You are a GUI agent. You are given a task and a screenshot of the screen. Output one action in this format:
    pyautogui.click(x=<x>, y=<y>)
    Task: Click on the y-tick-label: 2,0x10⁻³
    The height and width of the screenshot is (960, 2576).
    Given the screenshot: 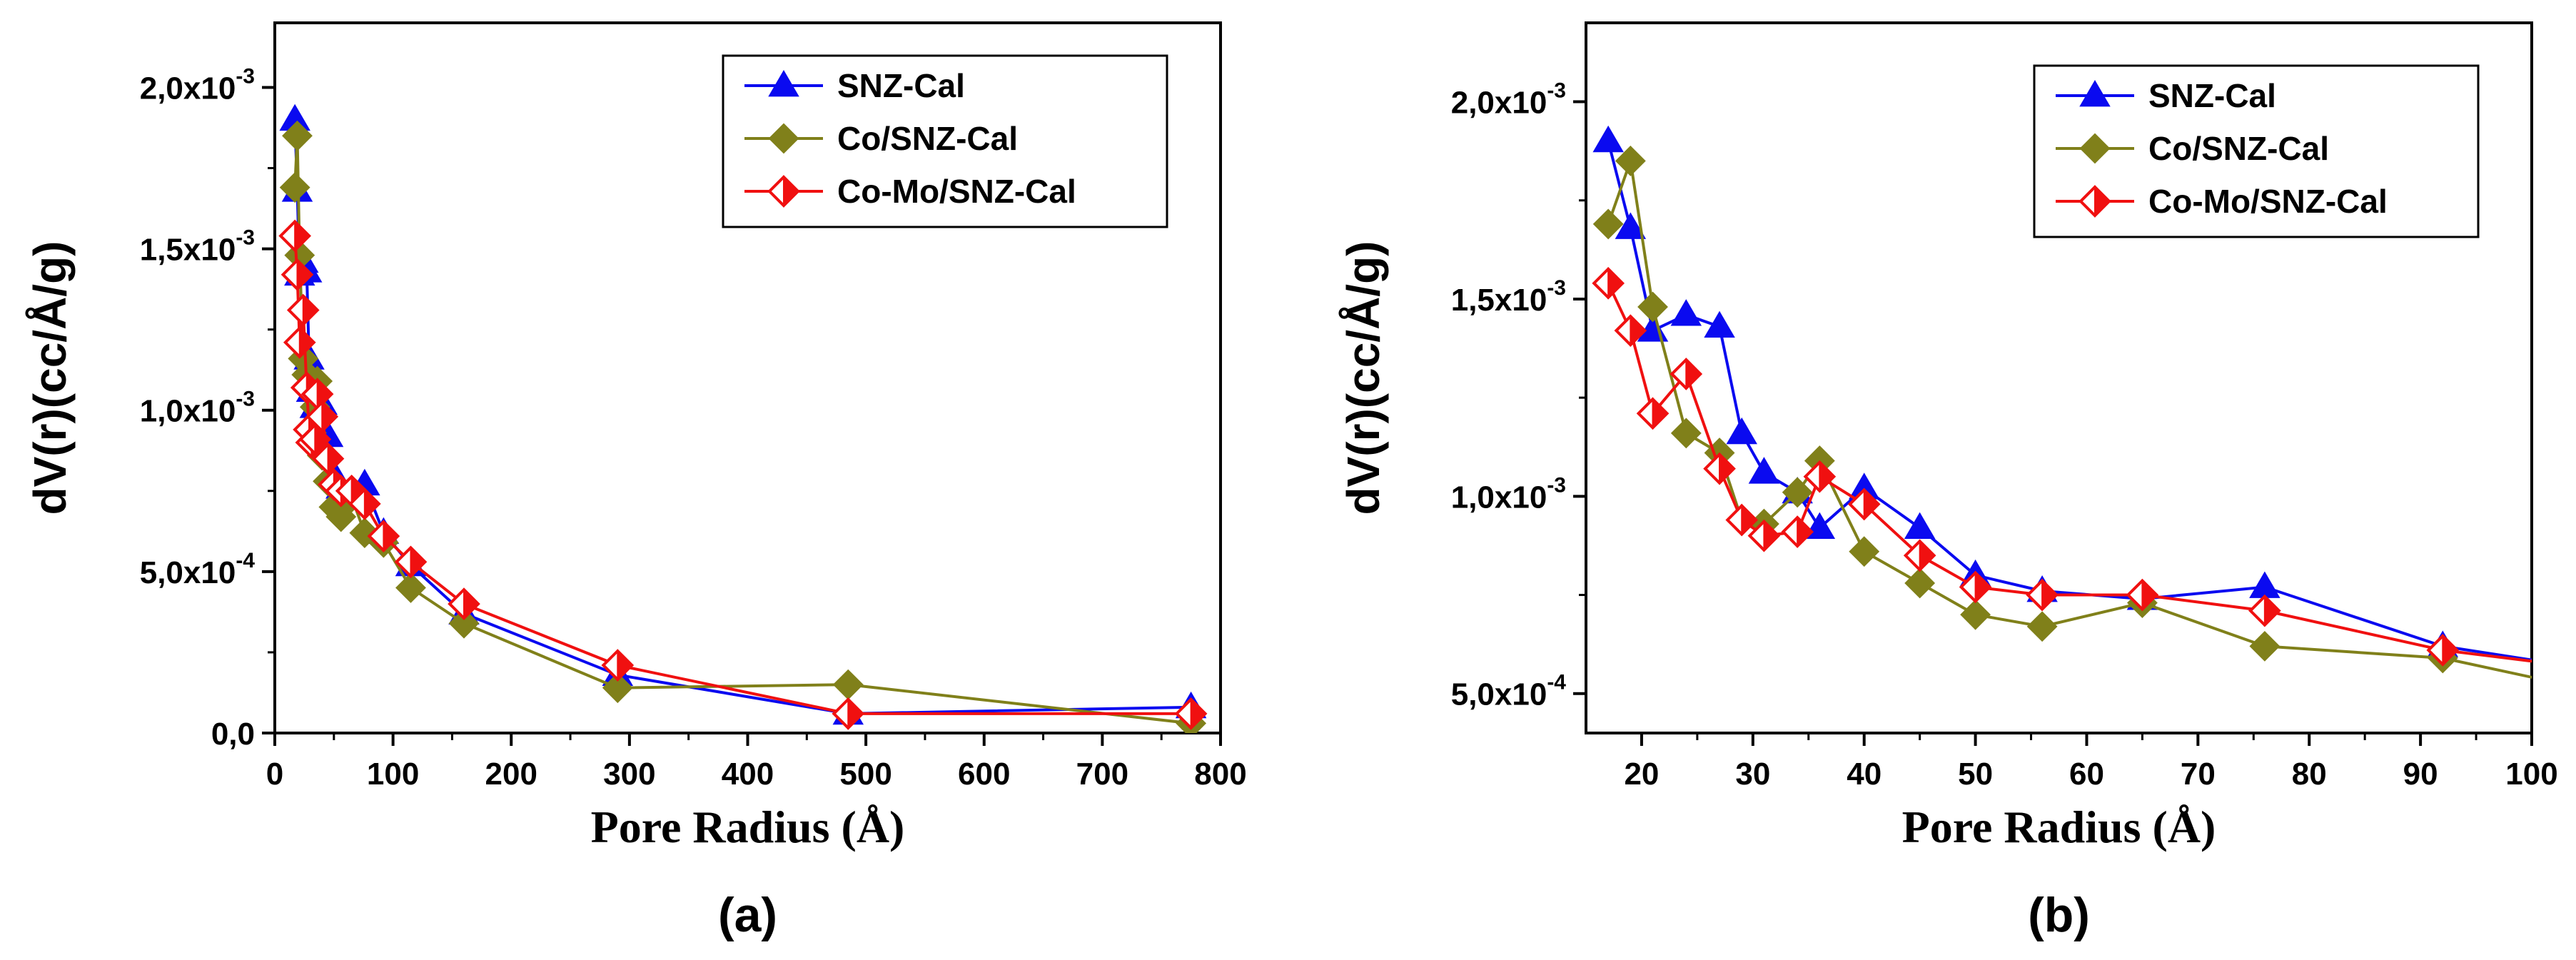 What is the action you would take?
    pyautogui.click(x=1508, y=100)
    